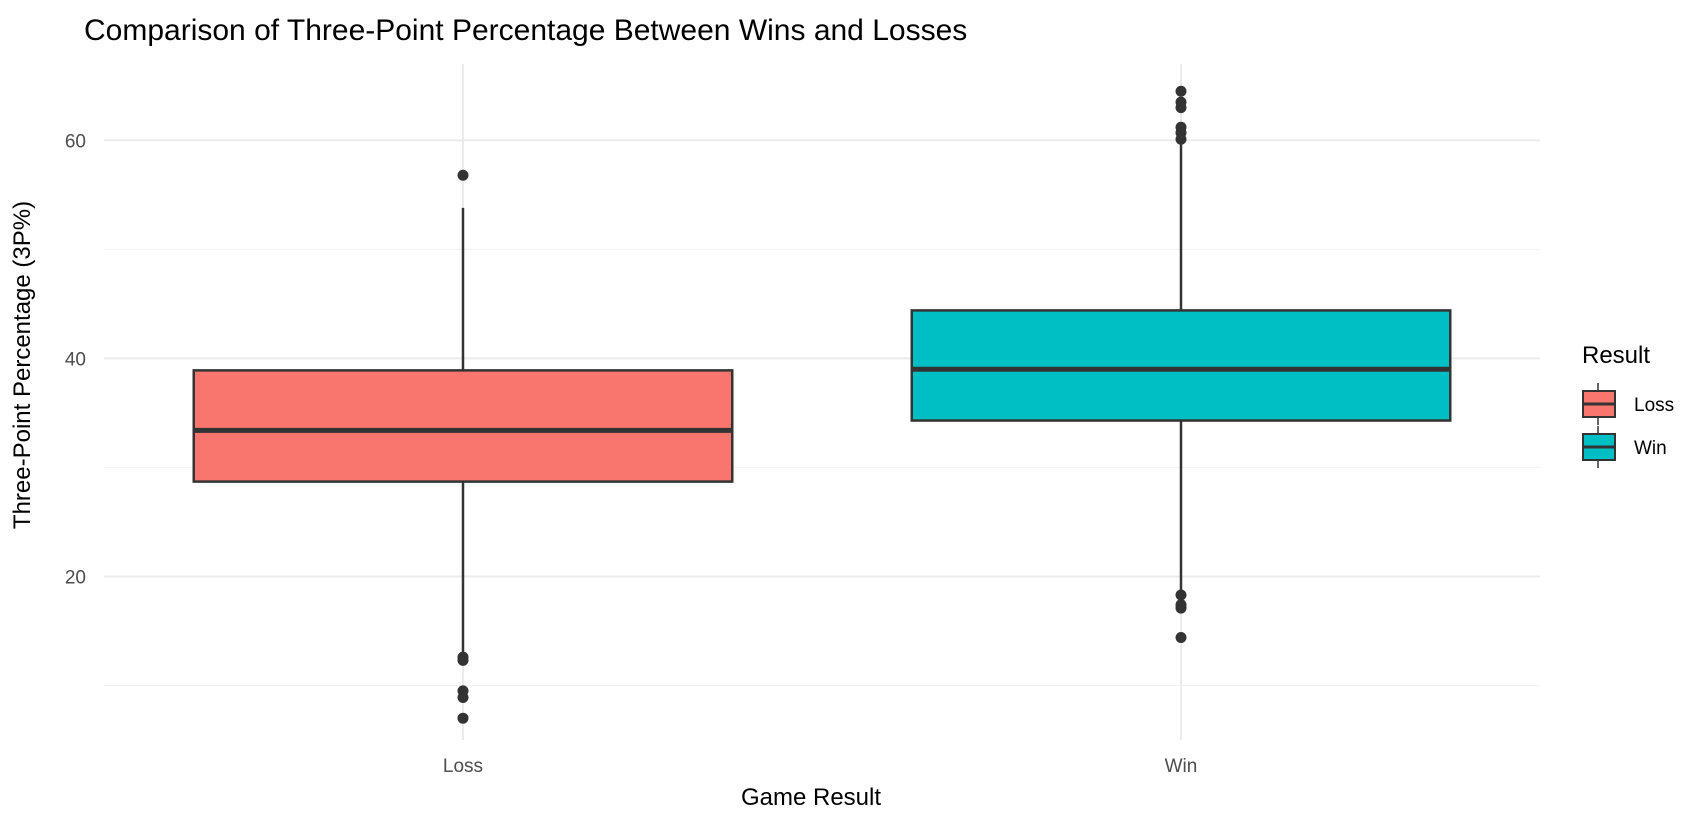 Image resolution: width=1702 pixels, height=820 pixels. Describe the element at coordinates (75, 141) in the screenshot. I see `y-tick-label: 60` at that location.